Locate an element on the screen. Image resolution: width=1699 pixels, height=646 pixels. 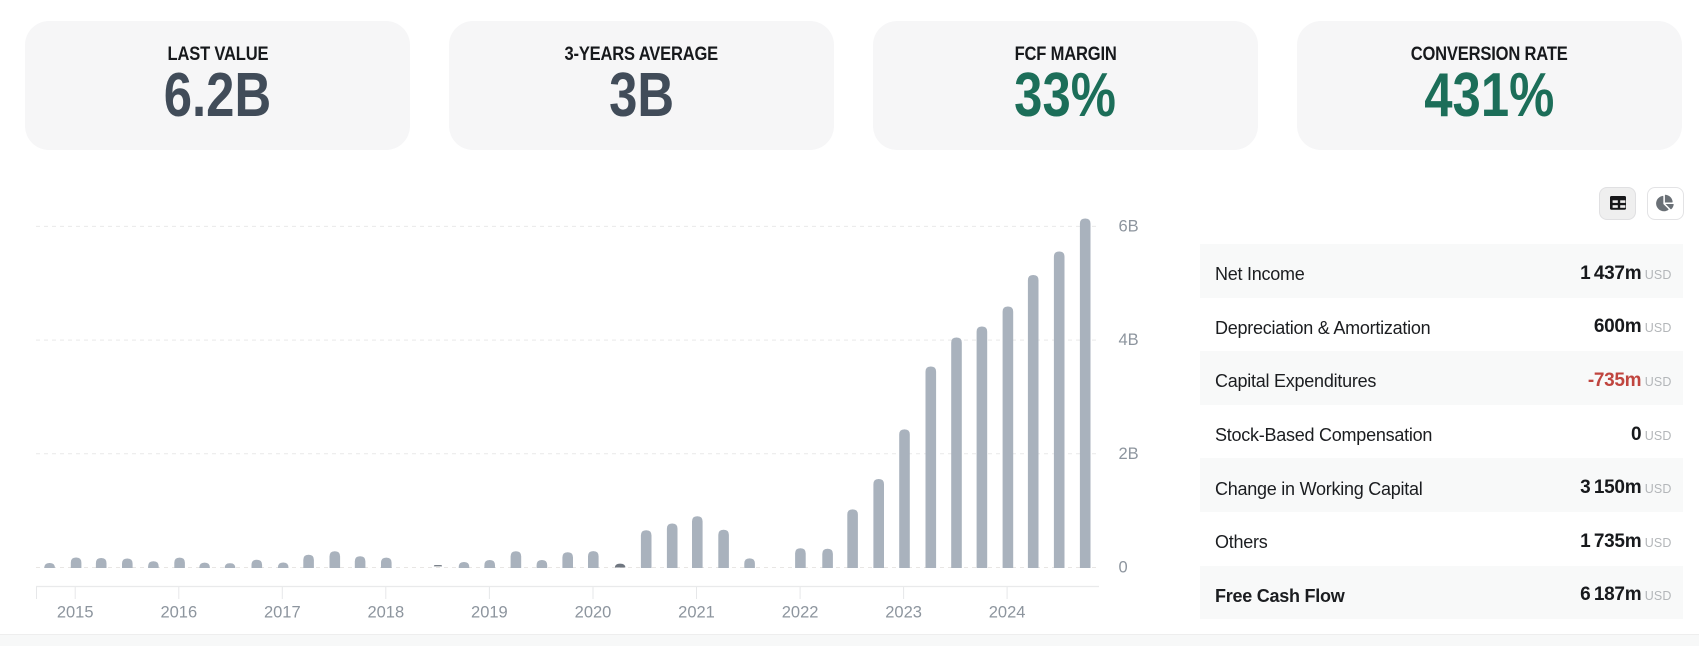
svg-text: 6B is located at coordinates (1129, 226).